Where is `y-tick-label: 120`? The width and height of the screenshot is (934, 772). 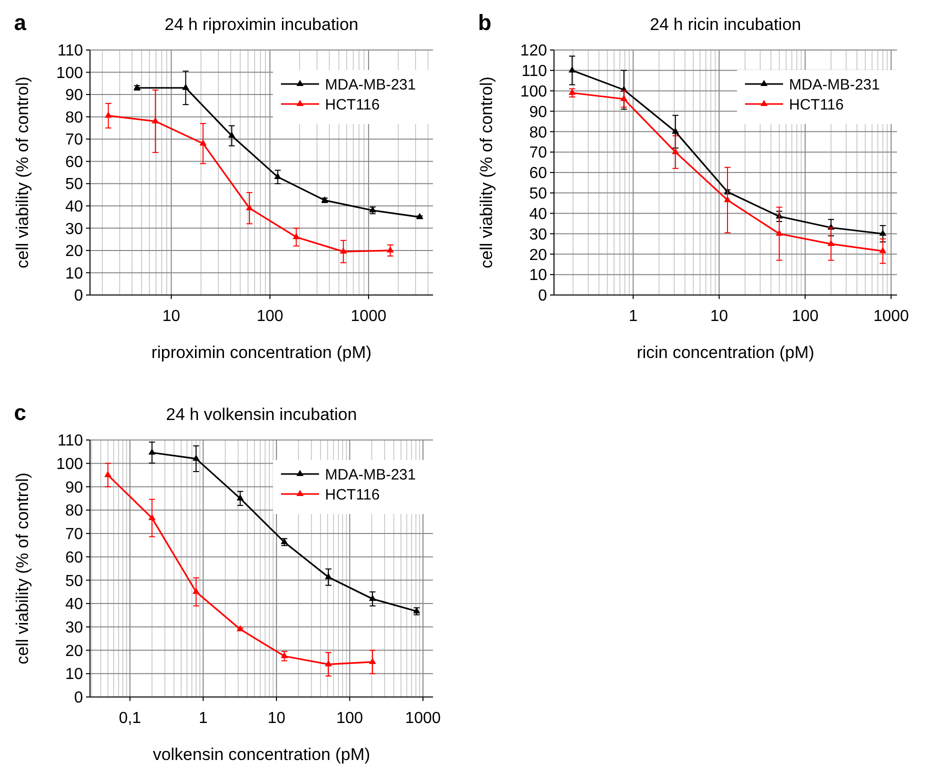 y-tick-label: 120 is located at coordinates (534, 51).